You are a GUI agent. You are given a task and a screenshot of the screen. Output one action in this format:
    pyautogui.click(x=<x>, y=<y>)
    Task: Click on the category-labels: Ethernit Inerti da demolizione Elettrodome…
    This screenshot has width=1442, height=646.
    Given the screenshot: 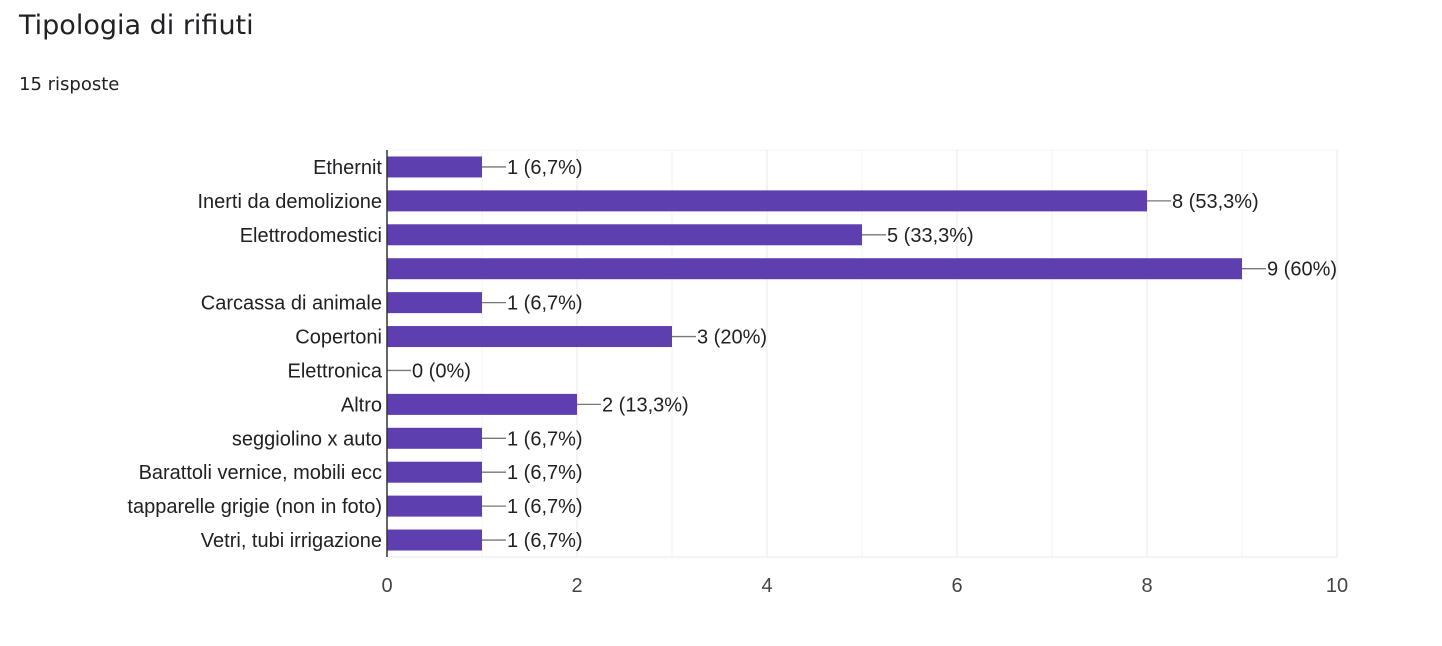 What is the action you would take?
    pyautogui.click(x=254, y=354)
    